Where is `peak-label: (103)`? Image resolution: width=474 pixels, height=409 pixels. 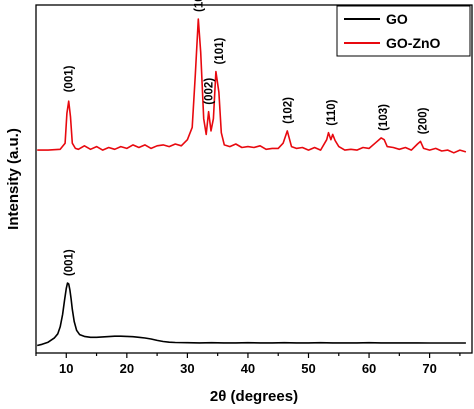
peak-label: (103) is located at coordinates (384, 117).